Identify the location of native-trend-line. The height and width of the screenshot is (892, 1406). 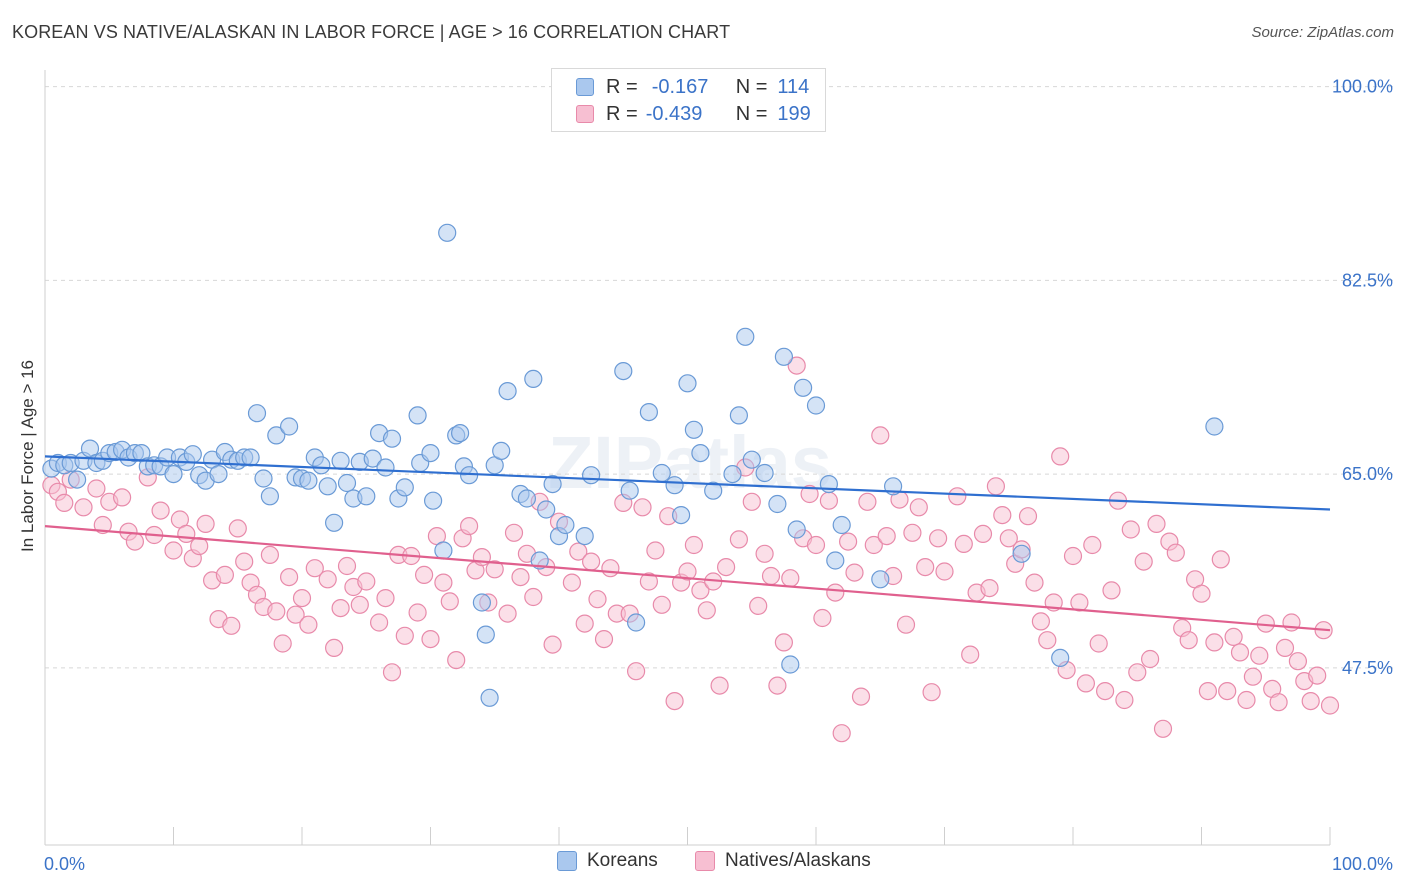
(687, 578).